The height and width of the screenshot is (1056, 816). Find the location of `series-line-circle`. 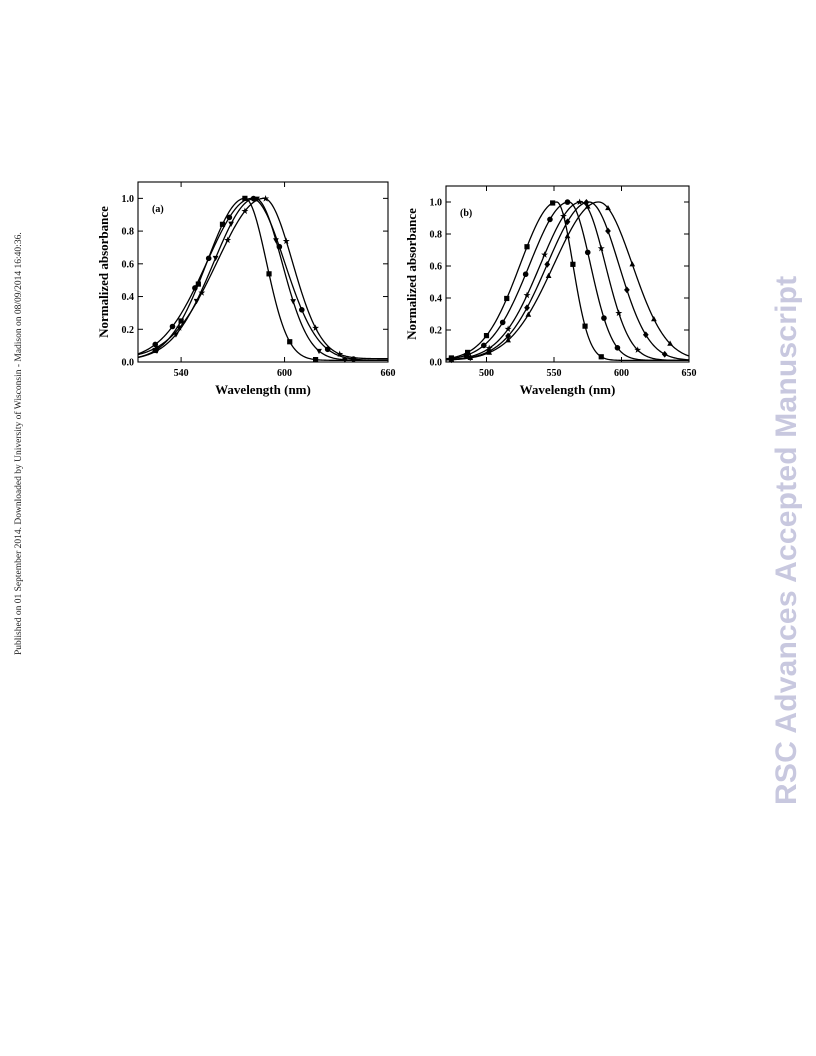

series-line-circle is located at coordinates (567, 281).